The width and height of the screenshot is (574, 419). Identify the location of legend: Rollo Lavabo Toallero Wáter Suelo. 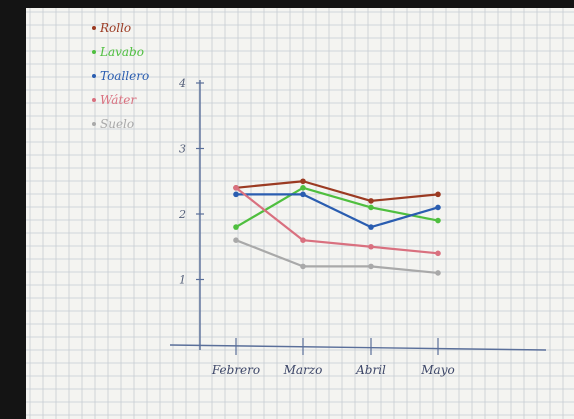
(120, 76).